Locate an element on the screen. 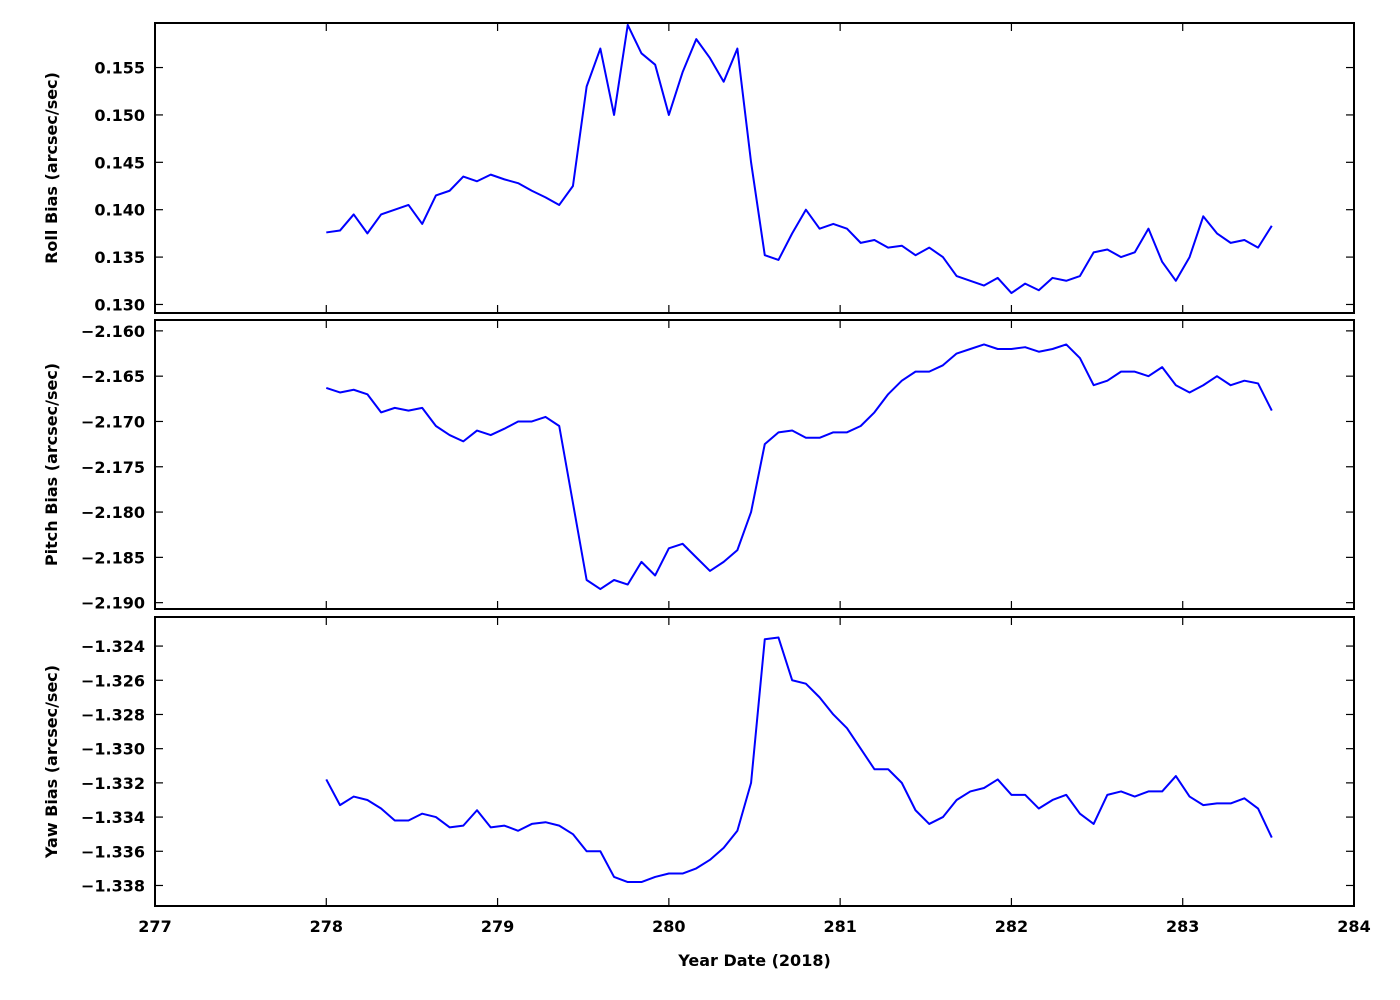 The width and height of the screenshot is (1400, 1000). y-tick-label: 0.155 is located at coordinates (119, 68).